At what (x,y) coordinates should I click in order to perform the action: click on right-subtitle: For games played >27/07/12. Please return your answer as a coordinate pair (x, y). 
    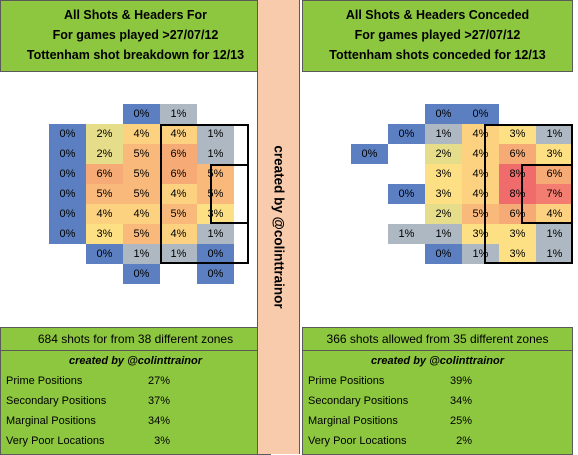
    Looking at the image, I should click on (437, 35).